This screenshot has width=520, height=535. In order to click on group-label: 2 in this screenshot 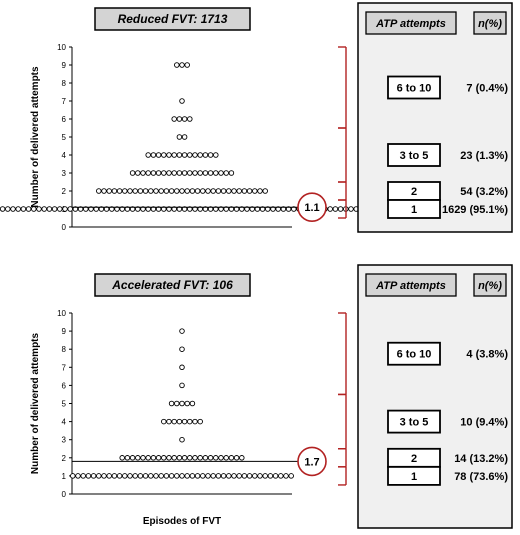, I will do `click(414, 459)`.